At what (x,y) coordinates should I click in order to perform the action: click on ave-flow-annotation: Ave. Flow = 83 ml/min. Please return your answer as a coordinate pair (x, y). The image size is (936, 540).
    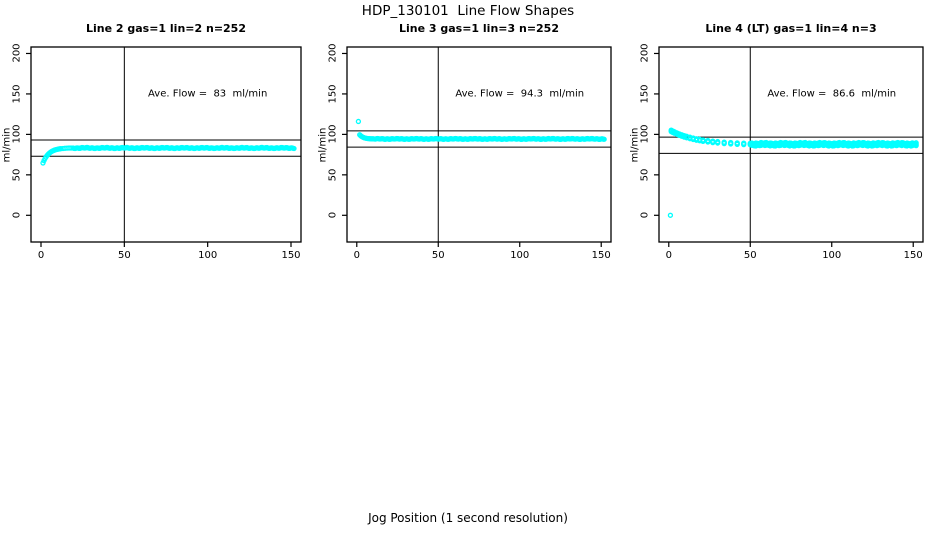
    Looking at the image, I should click on (208, 94).